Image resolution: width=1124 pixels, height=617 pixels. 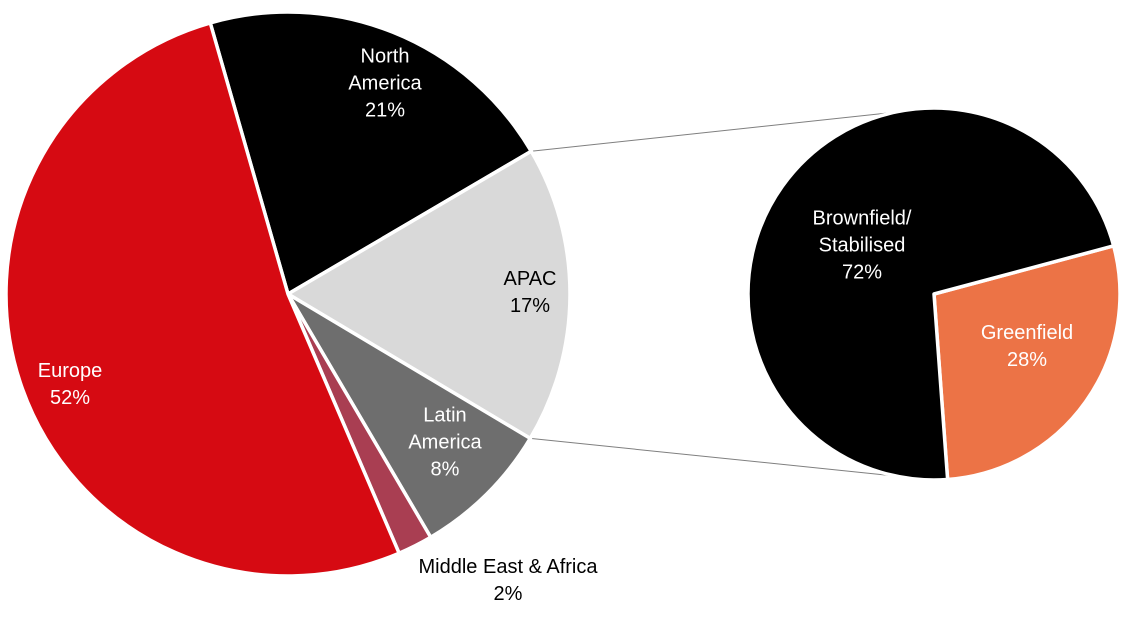 I want to click on pie-slice-greenfield, so click(x=1027, y=363).